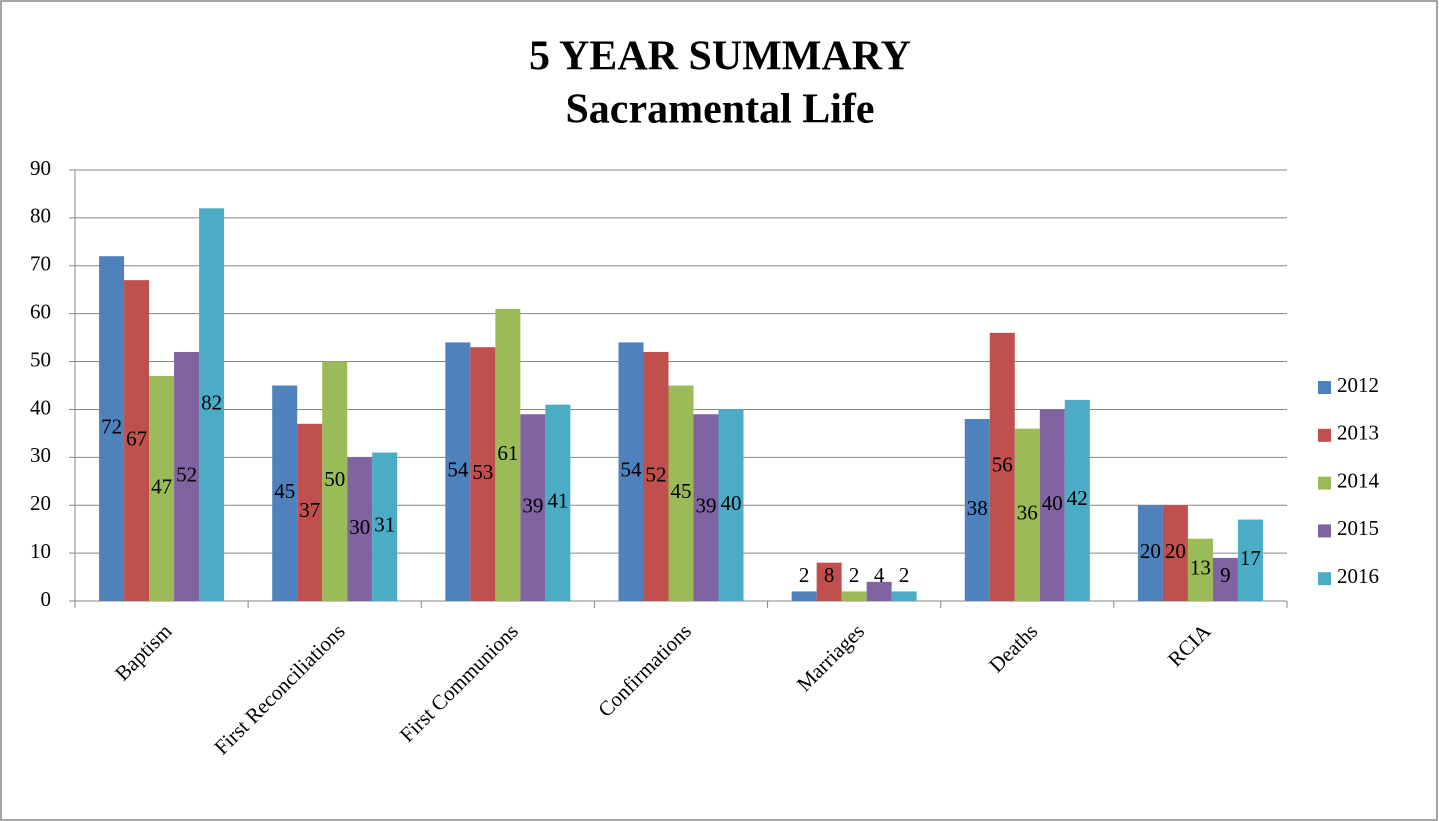 The height and width of the screenshot is (821, 1439). I want to click on data-label: 42, so click(1077, 498).